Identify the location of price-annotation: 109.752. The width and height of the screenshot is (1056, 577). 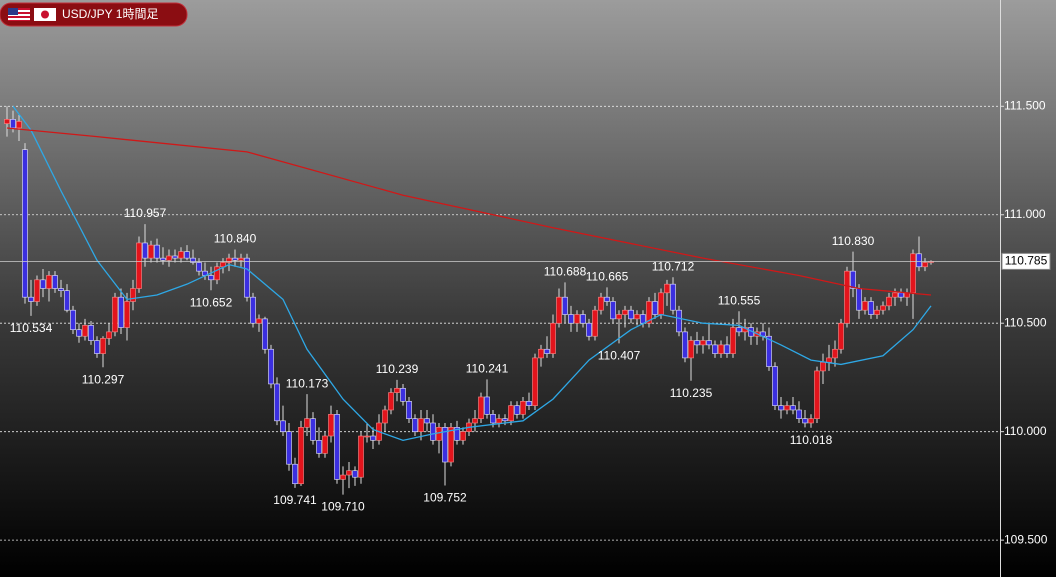
(445, 498).